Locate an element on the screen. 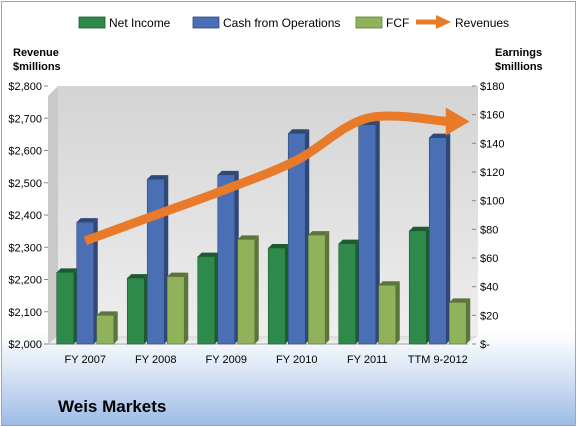 Image resolution: width=577 pixels, height=427 pixels. left-tick-label: $2,000 is located at coordinates (25, 345).